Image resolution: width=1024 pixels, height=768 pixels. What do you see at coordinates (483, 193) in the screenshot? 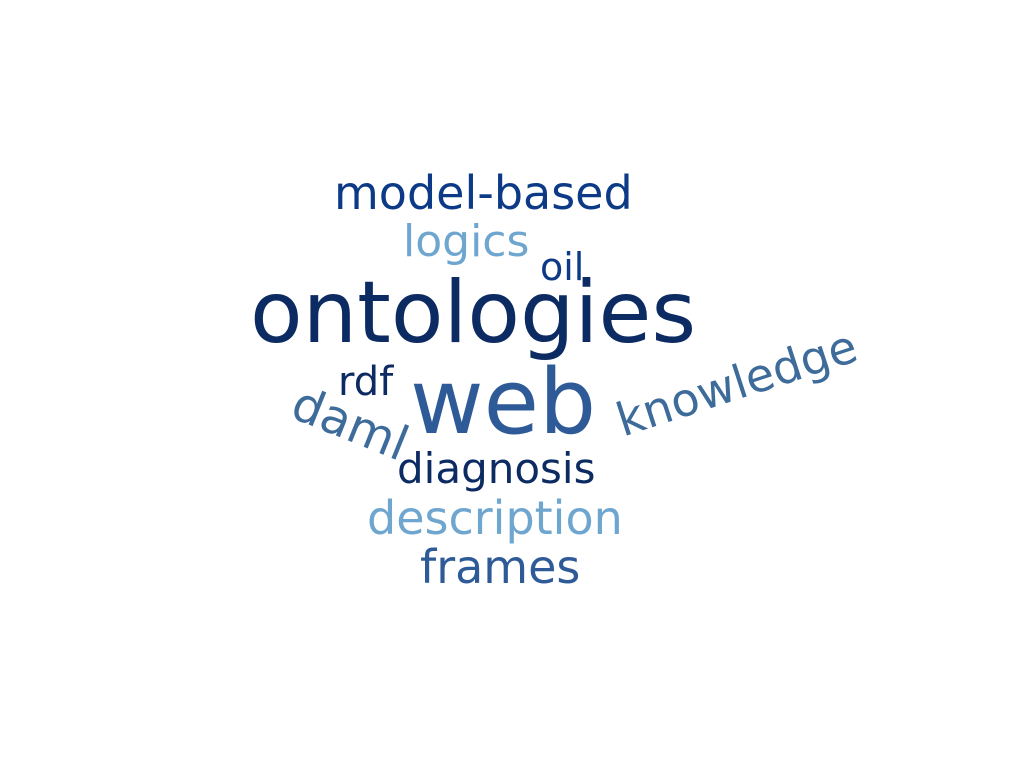
I see `word-model-based: model-based` at bounding box center [483, 193].